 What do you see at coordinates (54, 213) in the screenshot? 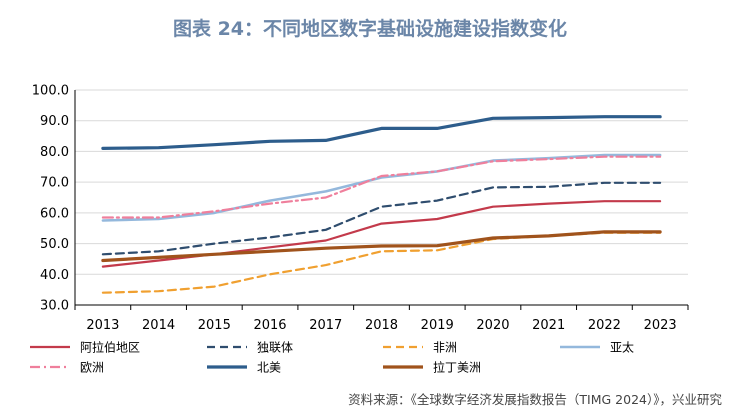
I see `y-tick-label: 60.0` at bounding box center [54, 213].